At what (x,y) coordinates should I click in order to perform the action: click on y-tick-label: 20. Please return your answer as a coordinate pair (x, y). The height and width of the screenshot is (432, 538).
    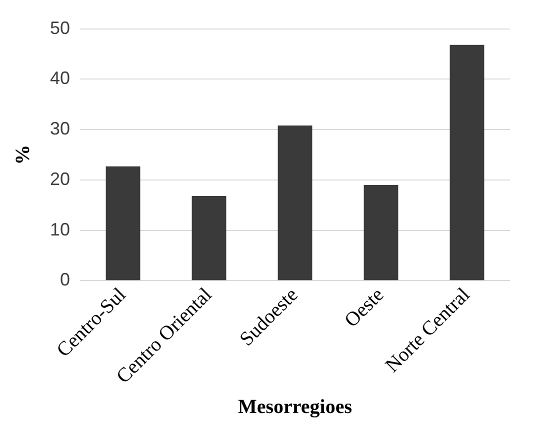
    Looking at the image, I should click on (60, 178).